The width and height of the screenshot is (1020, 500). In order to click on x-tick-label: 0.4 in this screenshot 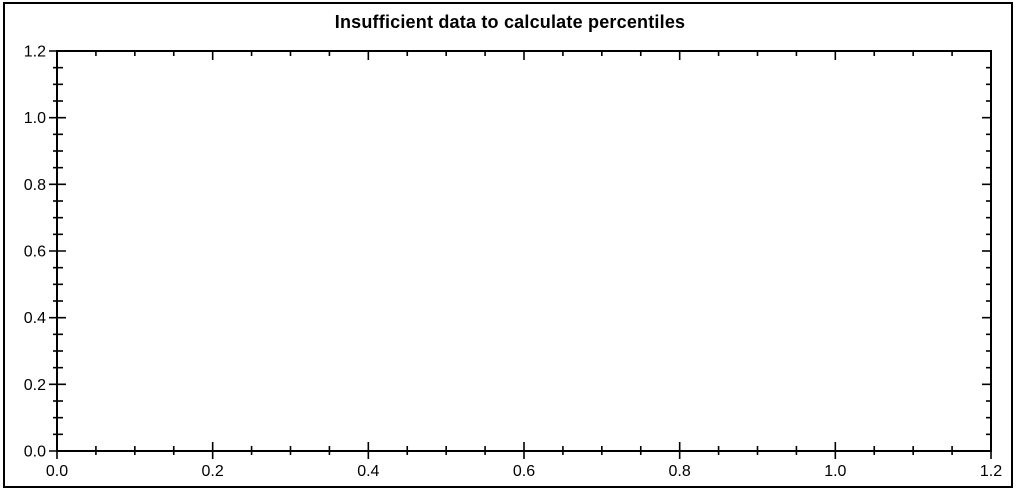, I will do `click(368, 471)`.